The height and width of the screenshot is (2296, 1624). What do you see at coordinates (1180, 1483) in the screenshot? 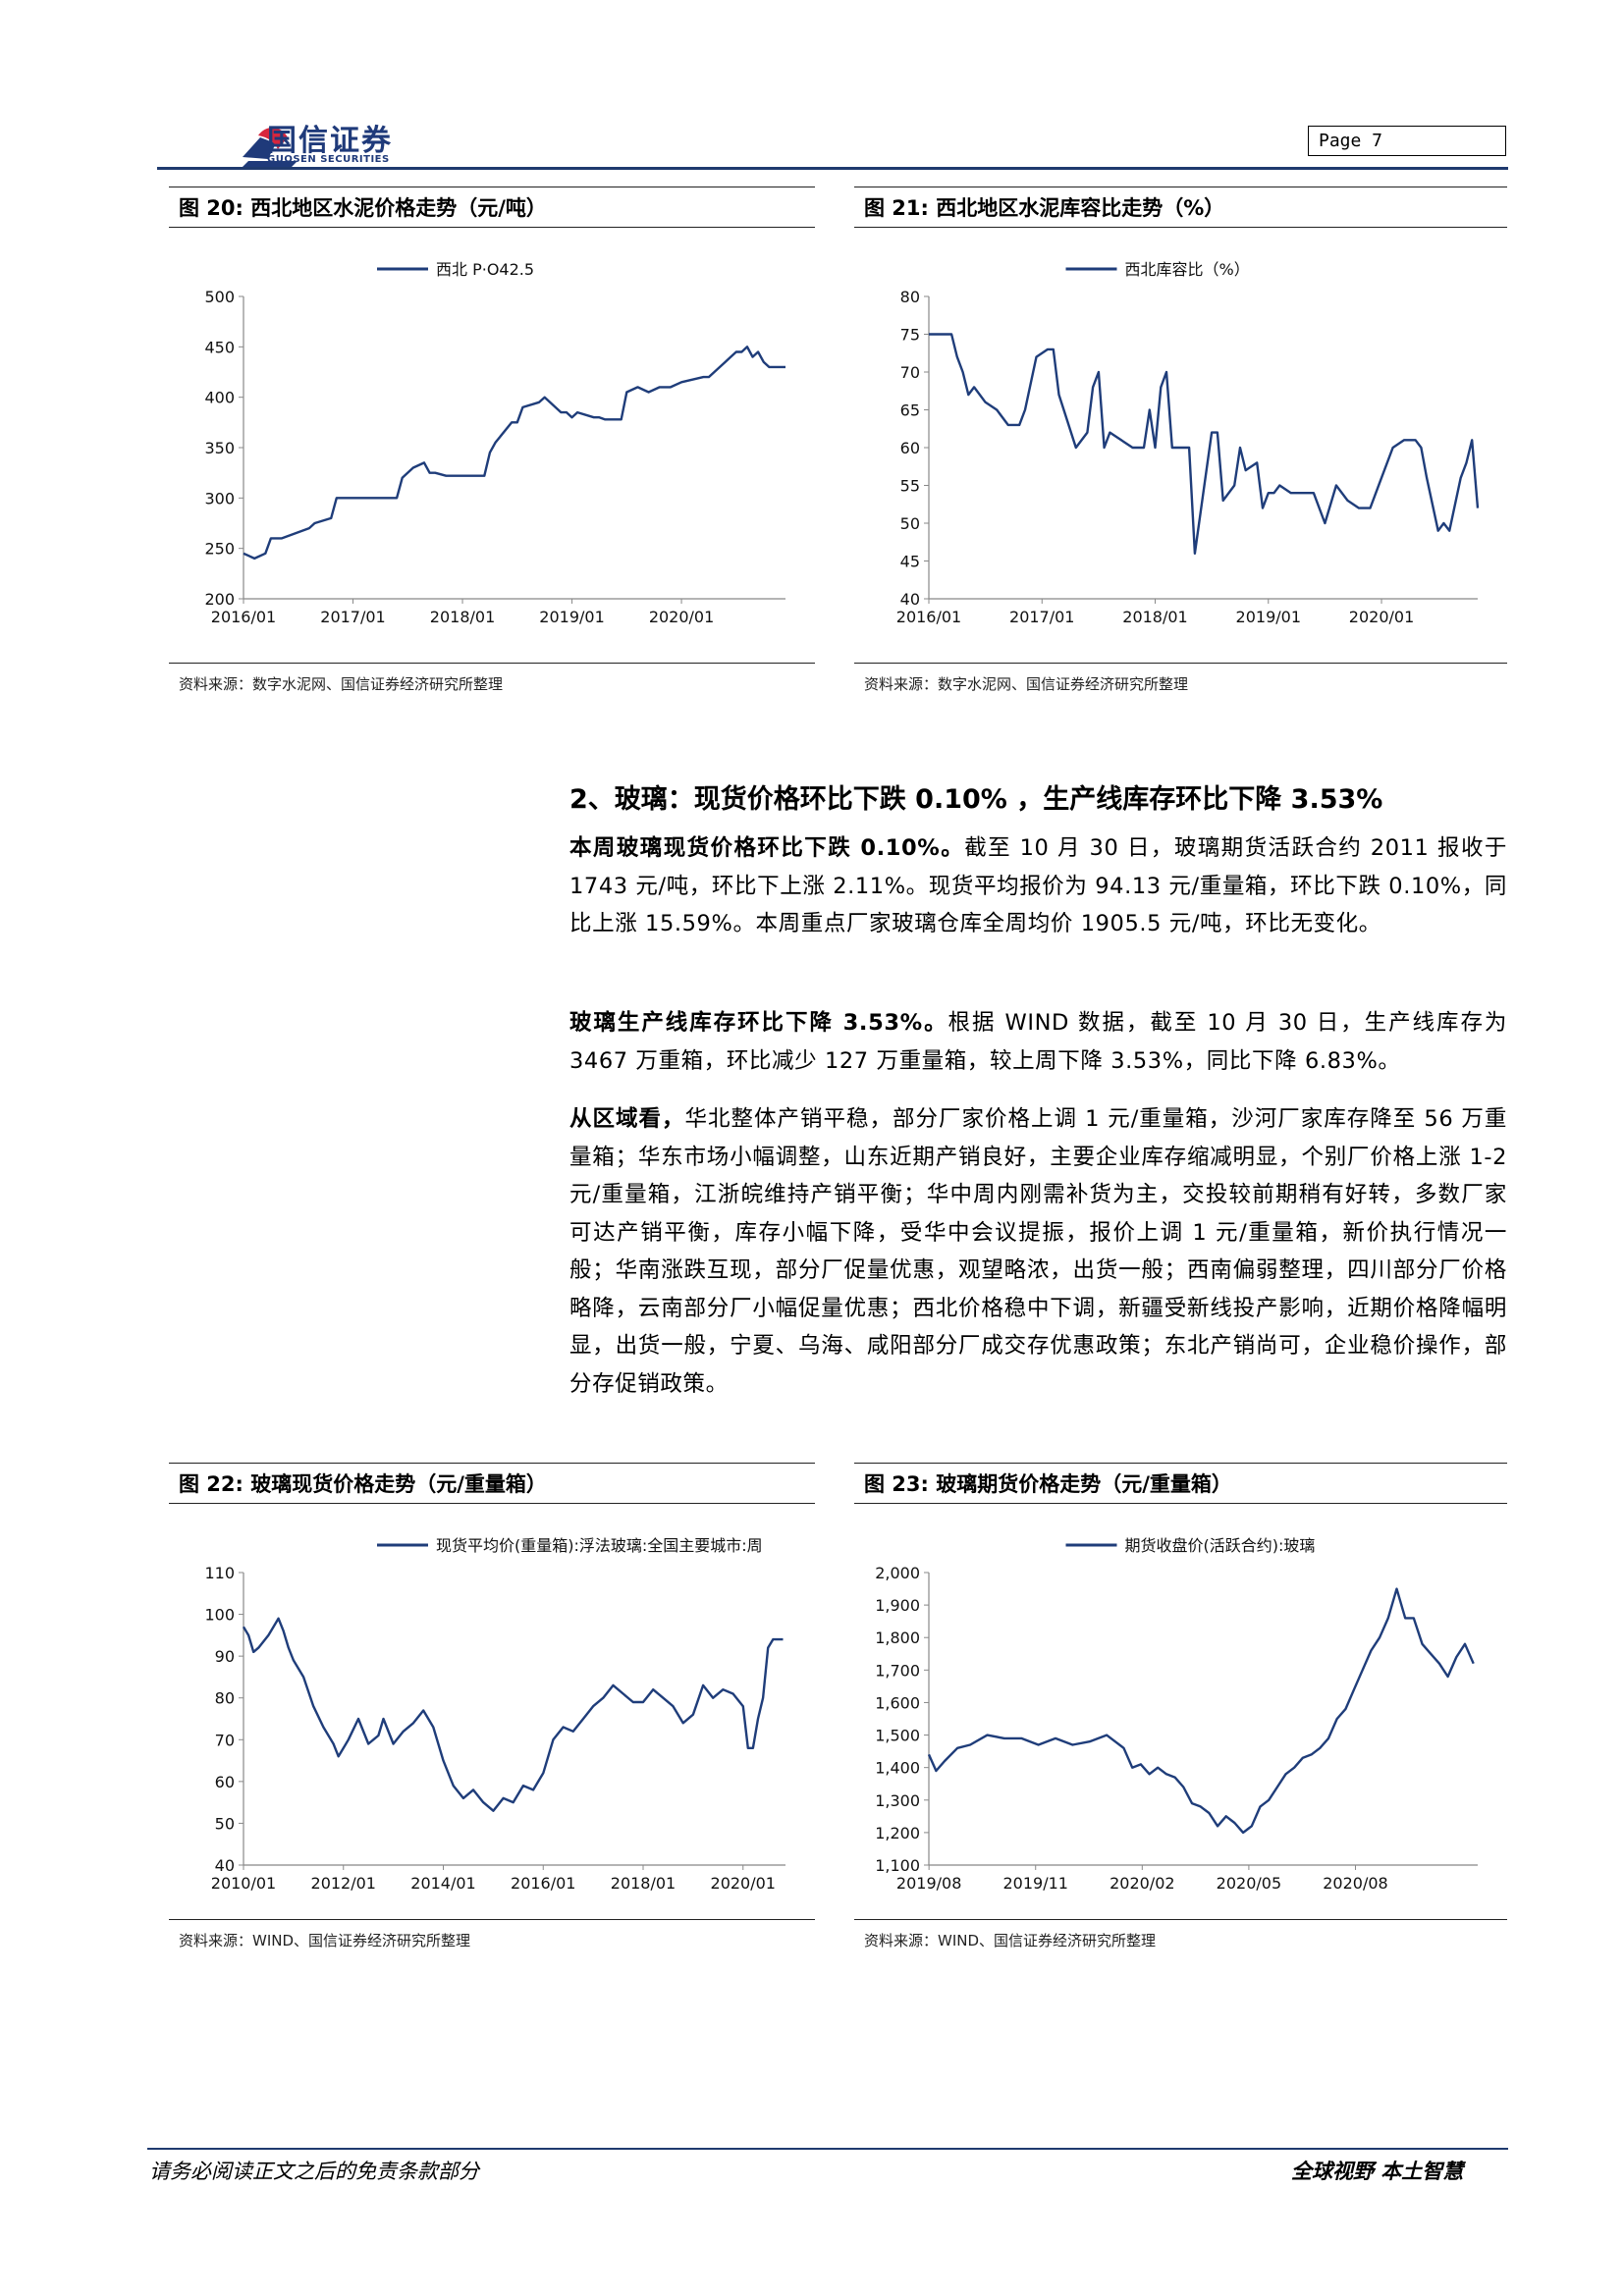
I see `figure-23-caption: 图 23: 玻璃期货价格走势（元/重量箱）` at bounding box center [1180, 1483].